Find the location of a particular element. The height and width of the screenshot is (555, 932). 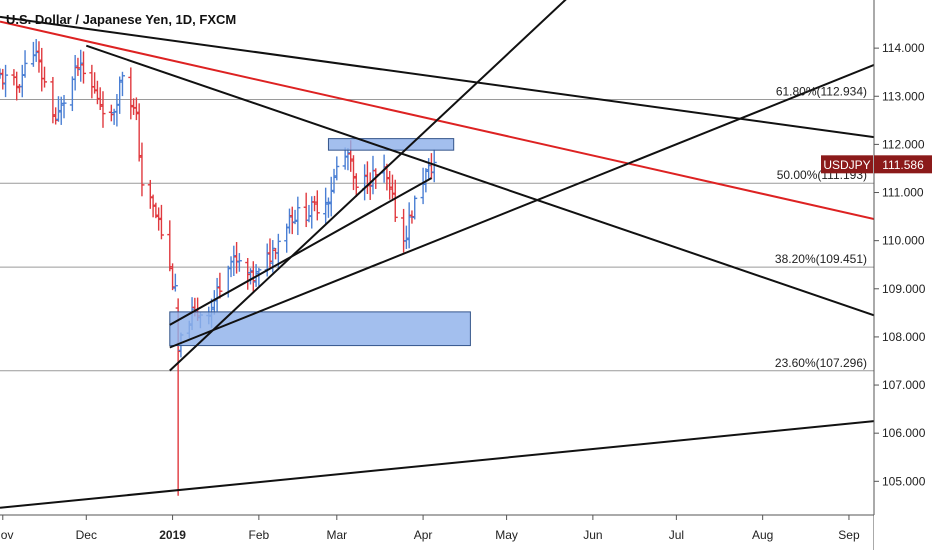

last-price-badge: 111.586 is located at coordinates (903, 164).